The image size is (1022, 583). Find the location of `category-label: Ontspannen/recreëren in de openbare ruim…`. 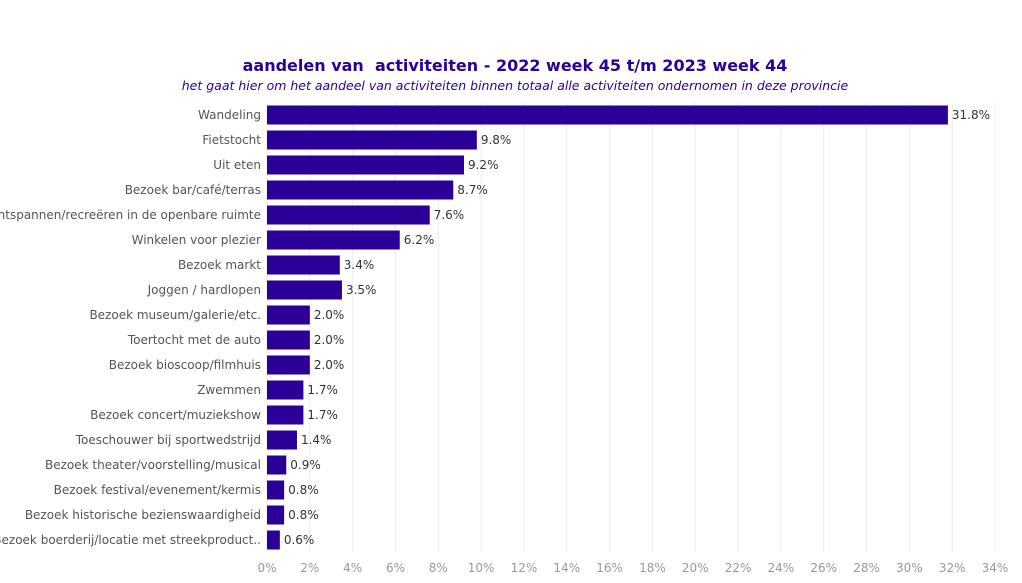

category-label: Ontspannen/recreëren in de openbare ruim… is located at coordinates (130, 215).